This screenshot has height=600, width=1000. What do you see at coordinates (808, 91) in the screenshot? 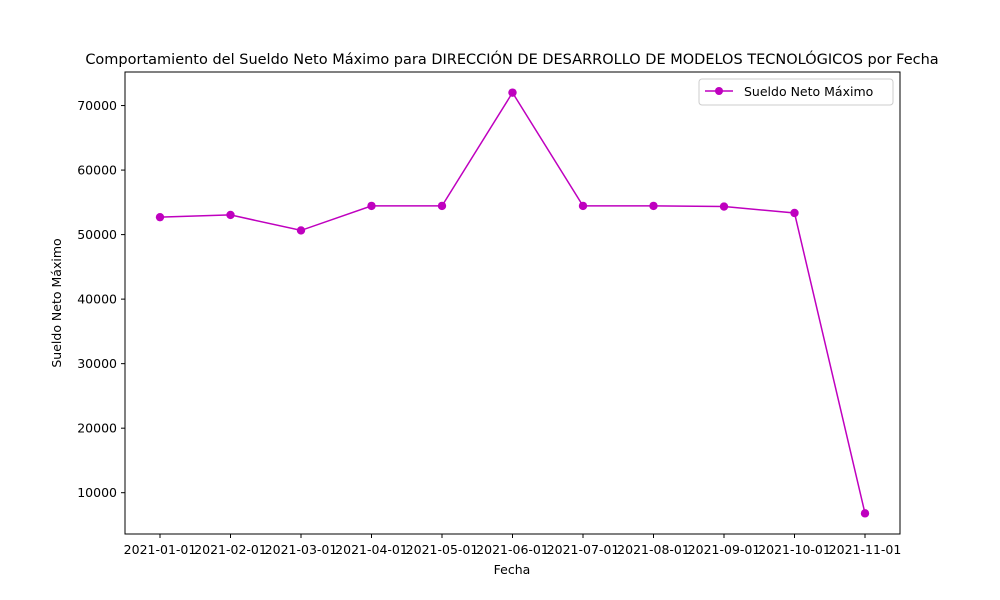
I see `legend-label: Sueldo Neto Máximo` at bounding box center [808, 91].